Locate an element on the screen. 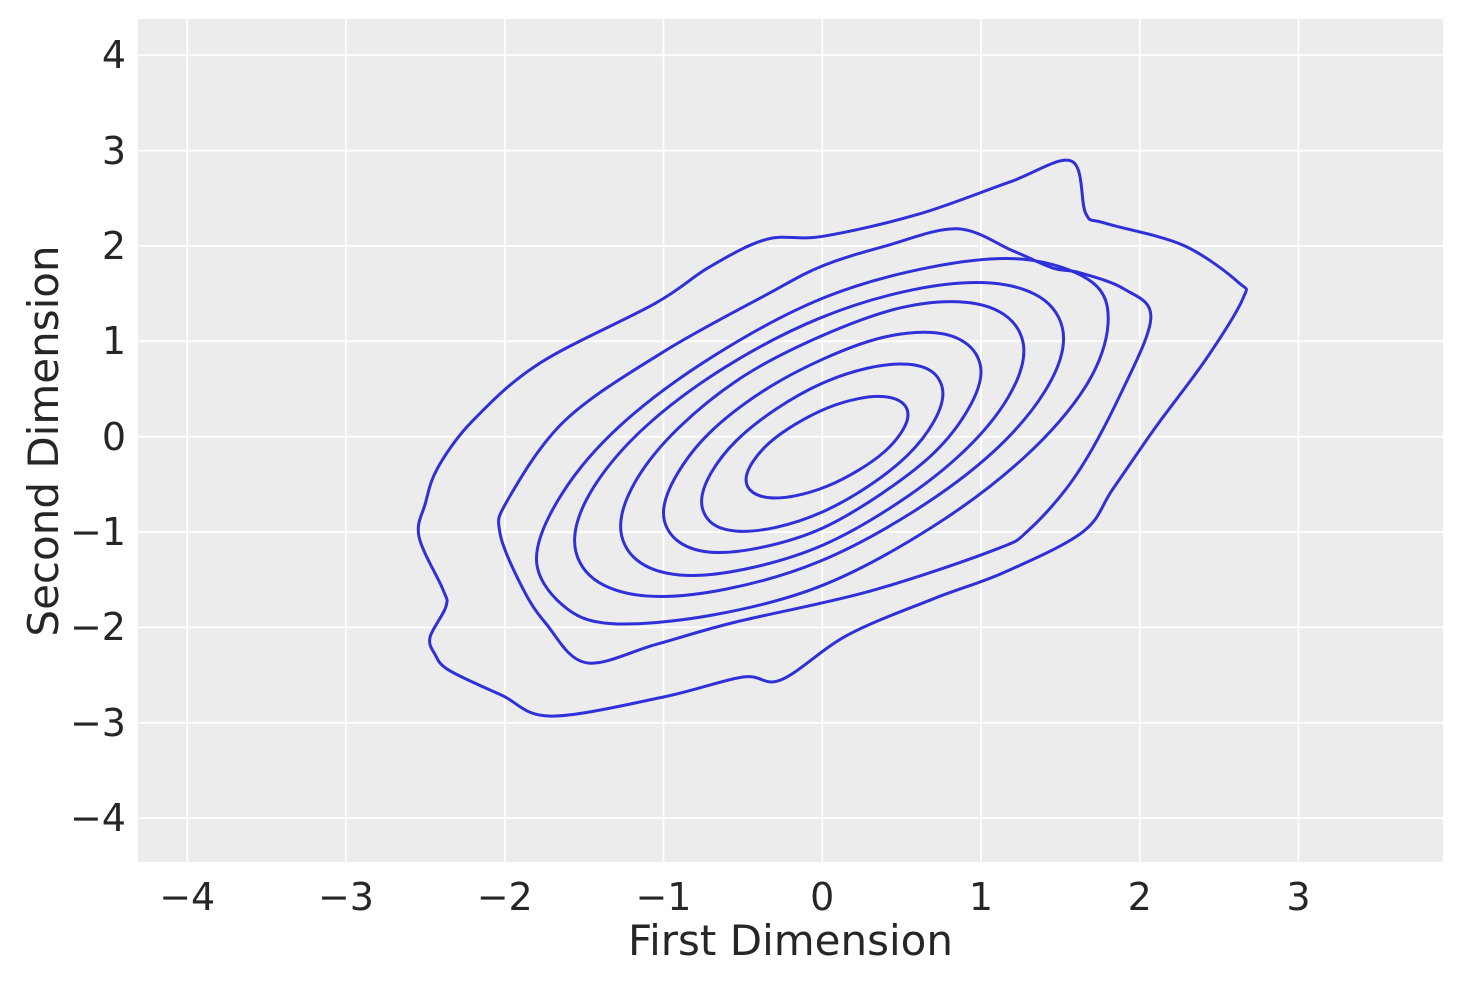  y-tick-label: 3 is located at coordinates (113, 150).